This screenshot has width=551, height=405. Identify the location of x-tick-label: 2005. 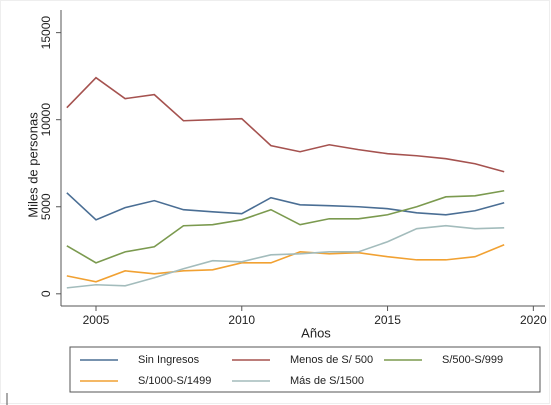
(96, 320).